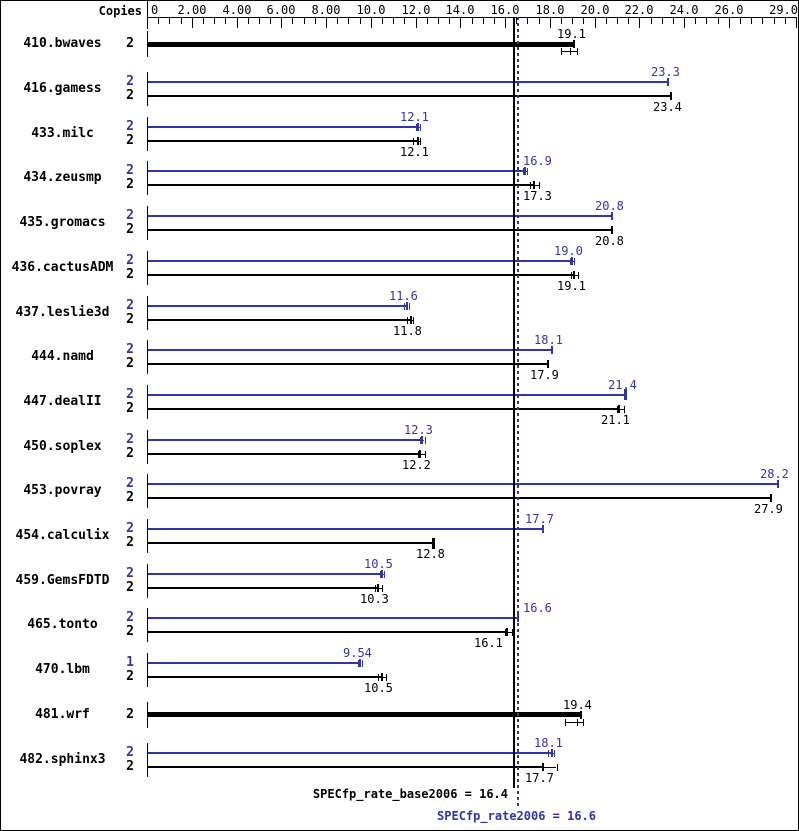 The width and height of the screenshot is (799, 831). What do you see at coordinates (418, 430) in the screenshot?
I see `peak-value-label: 12.3` at bounding box center [418, 430].